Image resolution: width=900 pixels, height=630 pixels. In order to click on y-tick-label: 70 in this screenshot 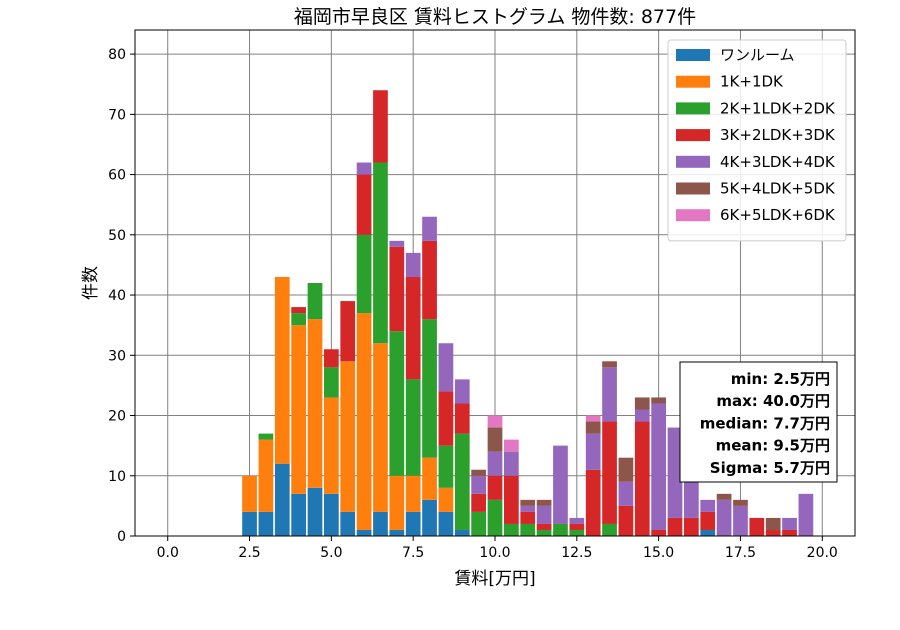, I will do `click(117, 115)`.